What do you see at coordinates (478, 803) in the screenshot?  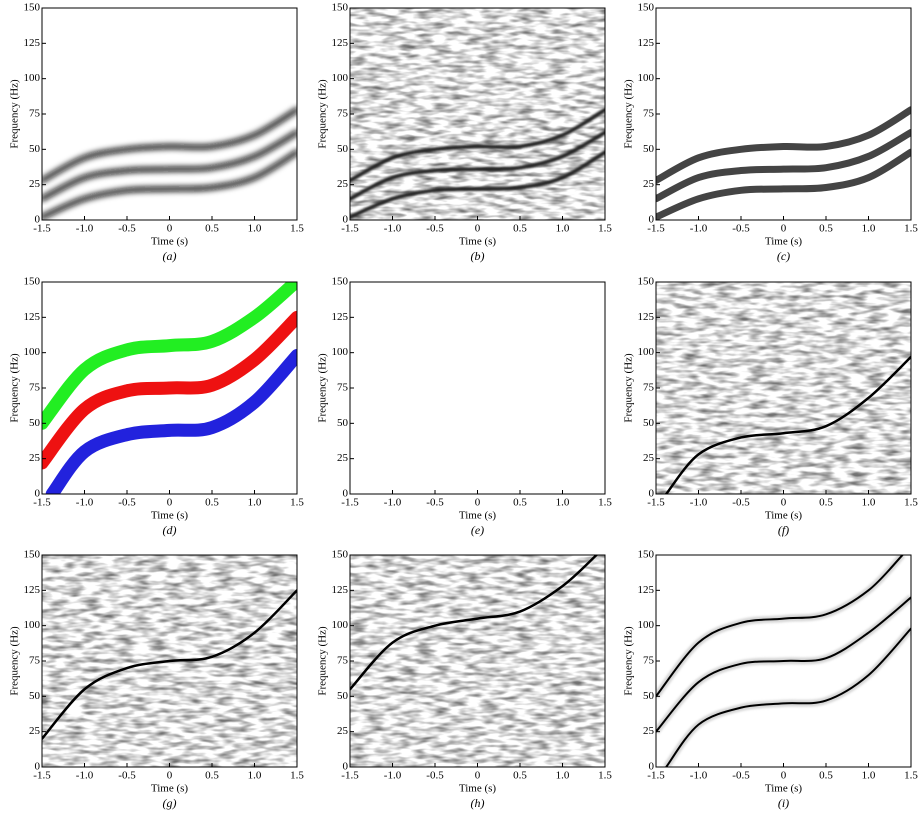 I see `caption: (h)` at bounding box center [478, 803].